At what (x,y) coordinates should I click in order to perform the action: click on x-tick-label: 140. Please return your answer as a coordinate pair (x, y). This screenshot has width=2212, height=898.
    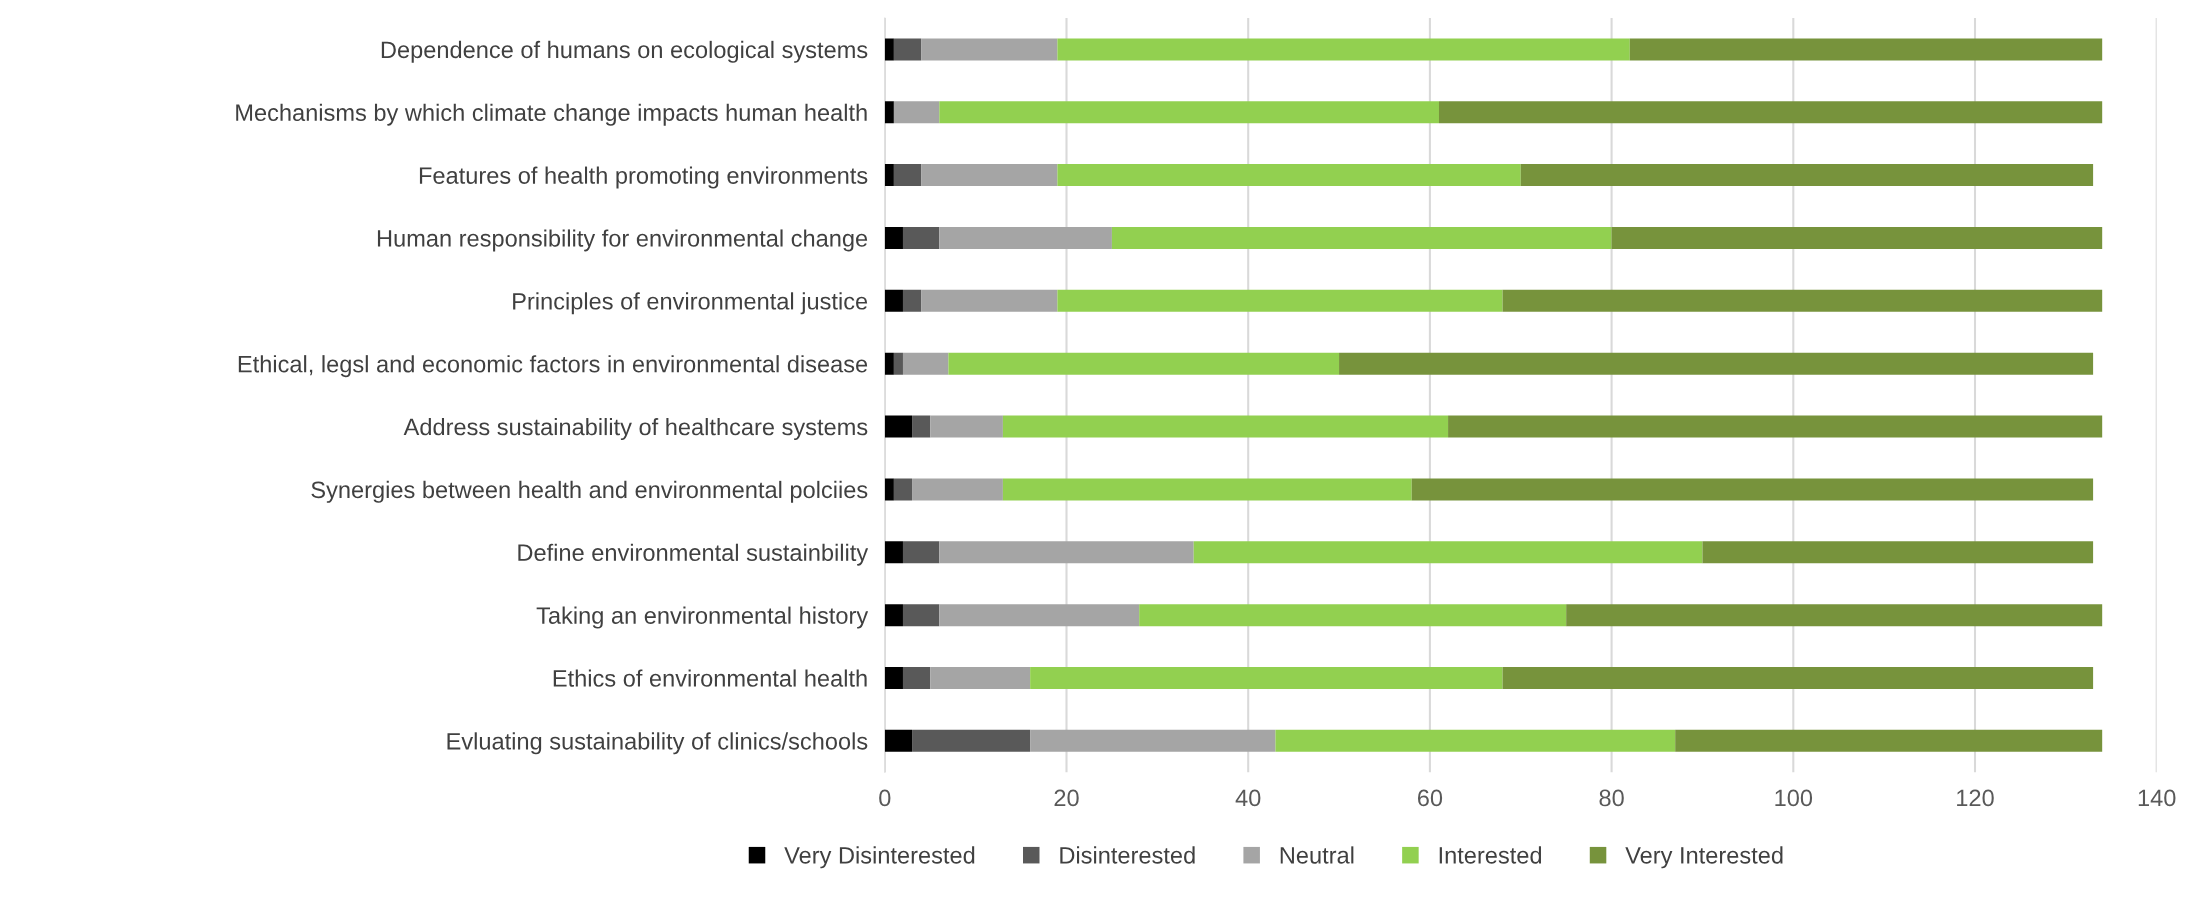
    Looking at the image, I should click on (2157, 798).